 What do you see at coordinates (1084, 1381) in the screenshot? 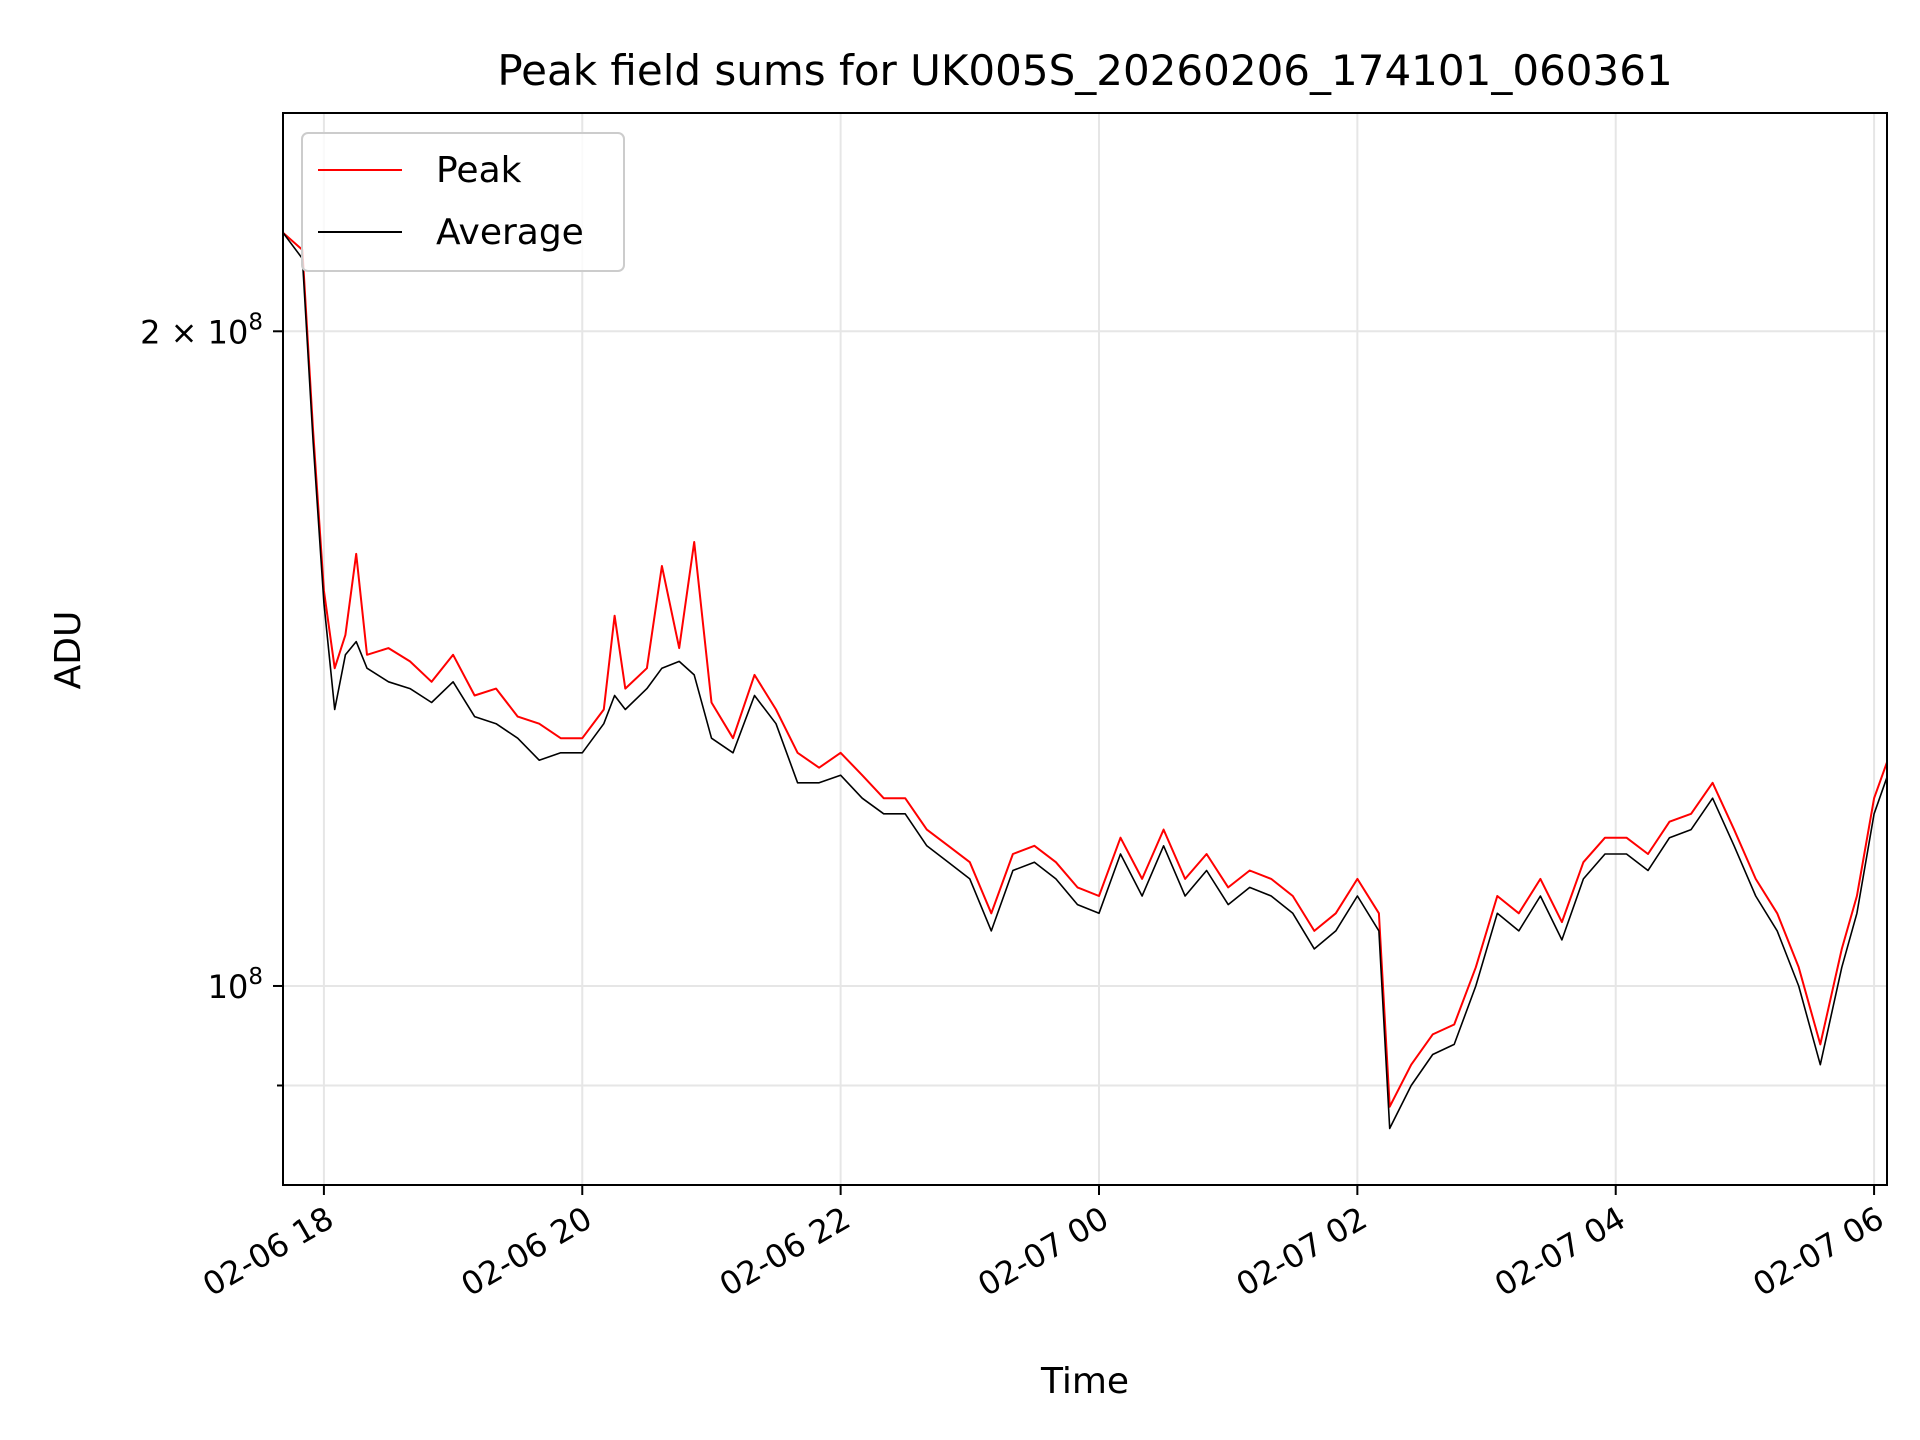
I see `x-axis-label: Time` at bounding box center [1084, 1381].